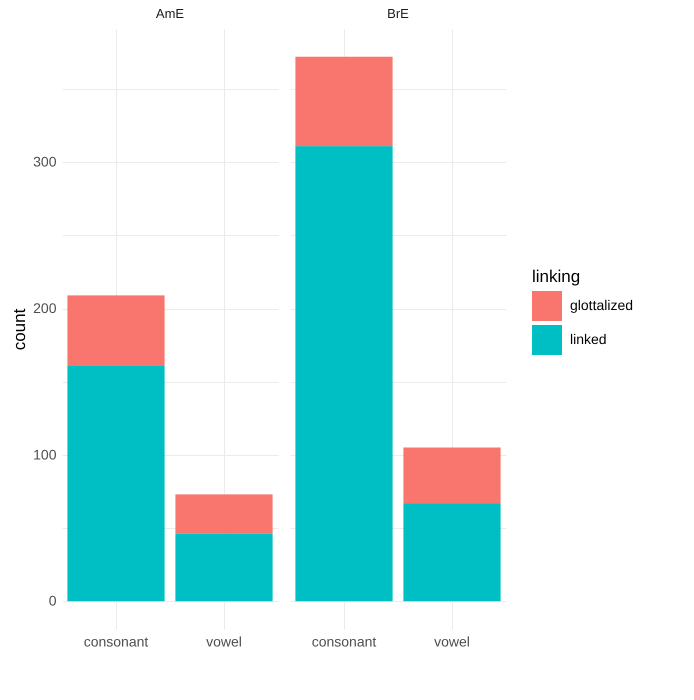  I want to click on legend-label: linked, so click(588, 339).